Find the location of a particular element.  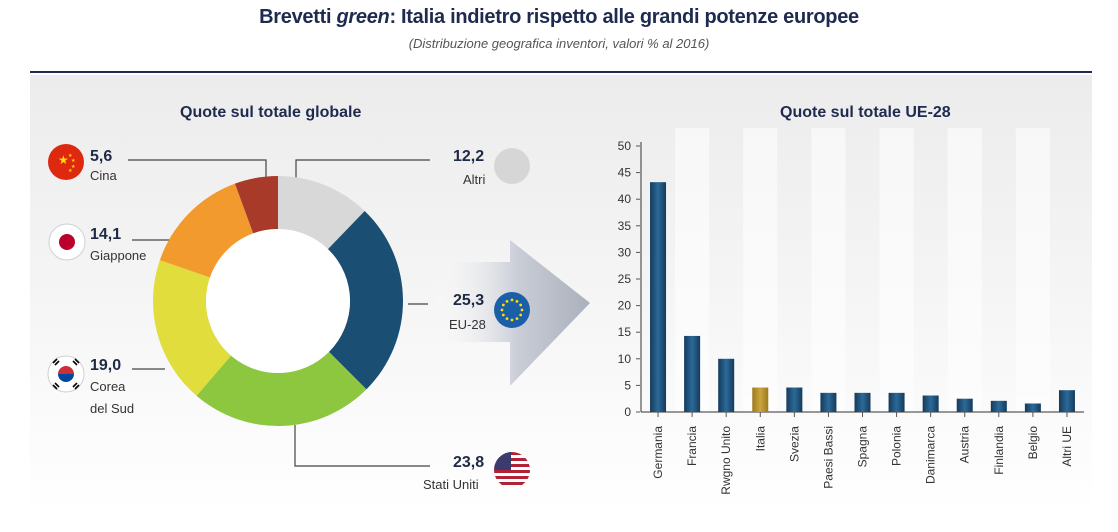

corea-label-line1: Corea is located at coordinates (108, 386).